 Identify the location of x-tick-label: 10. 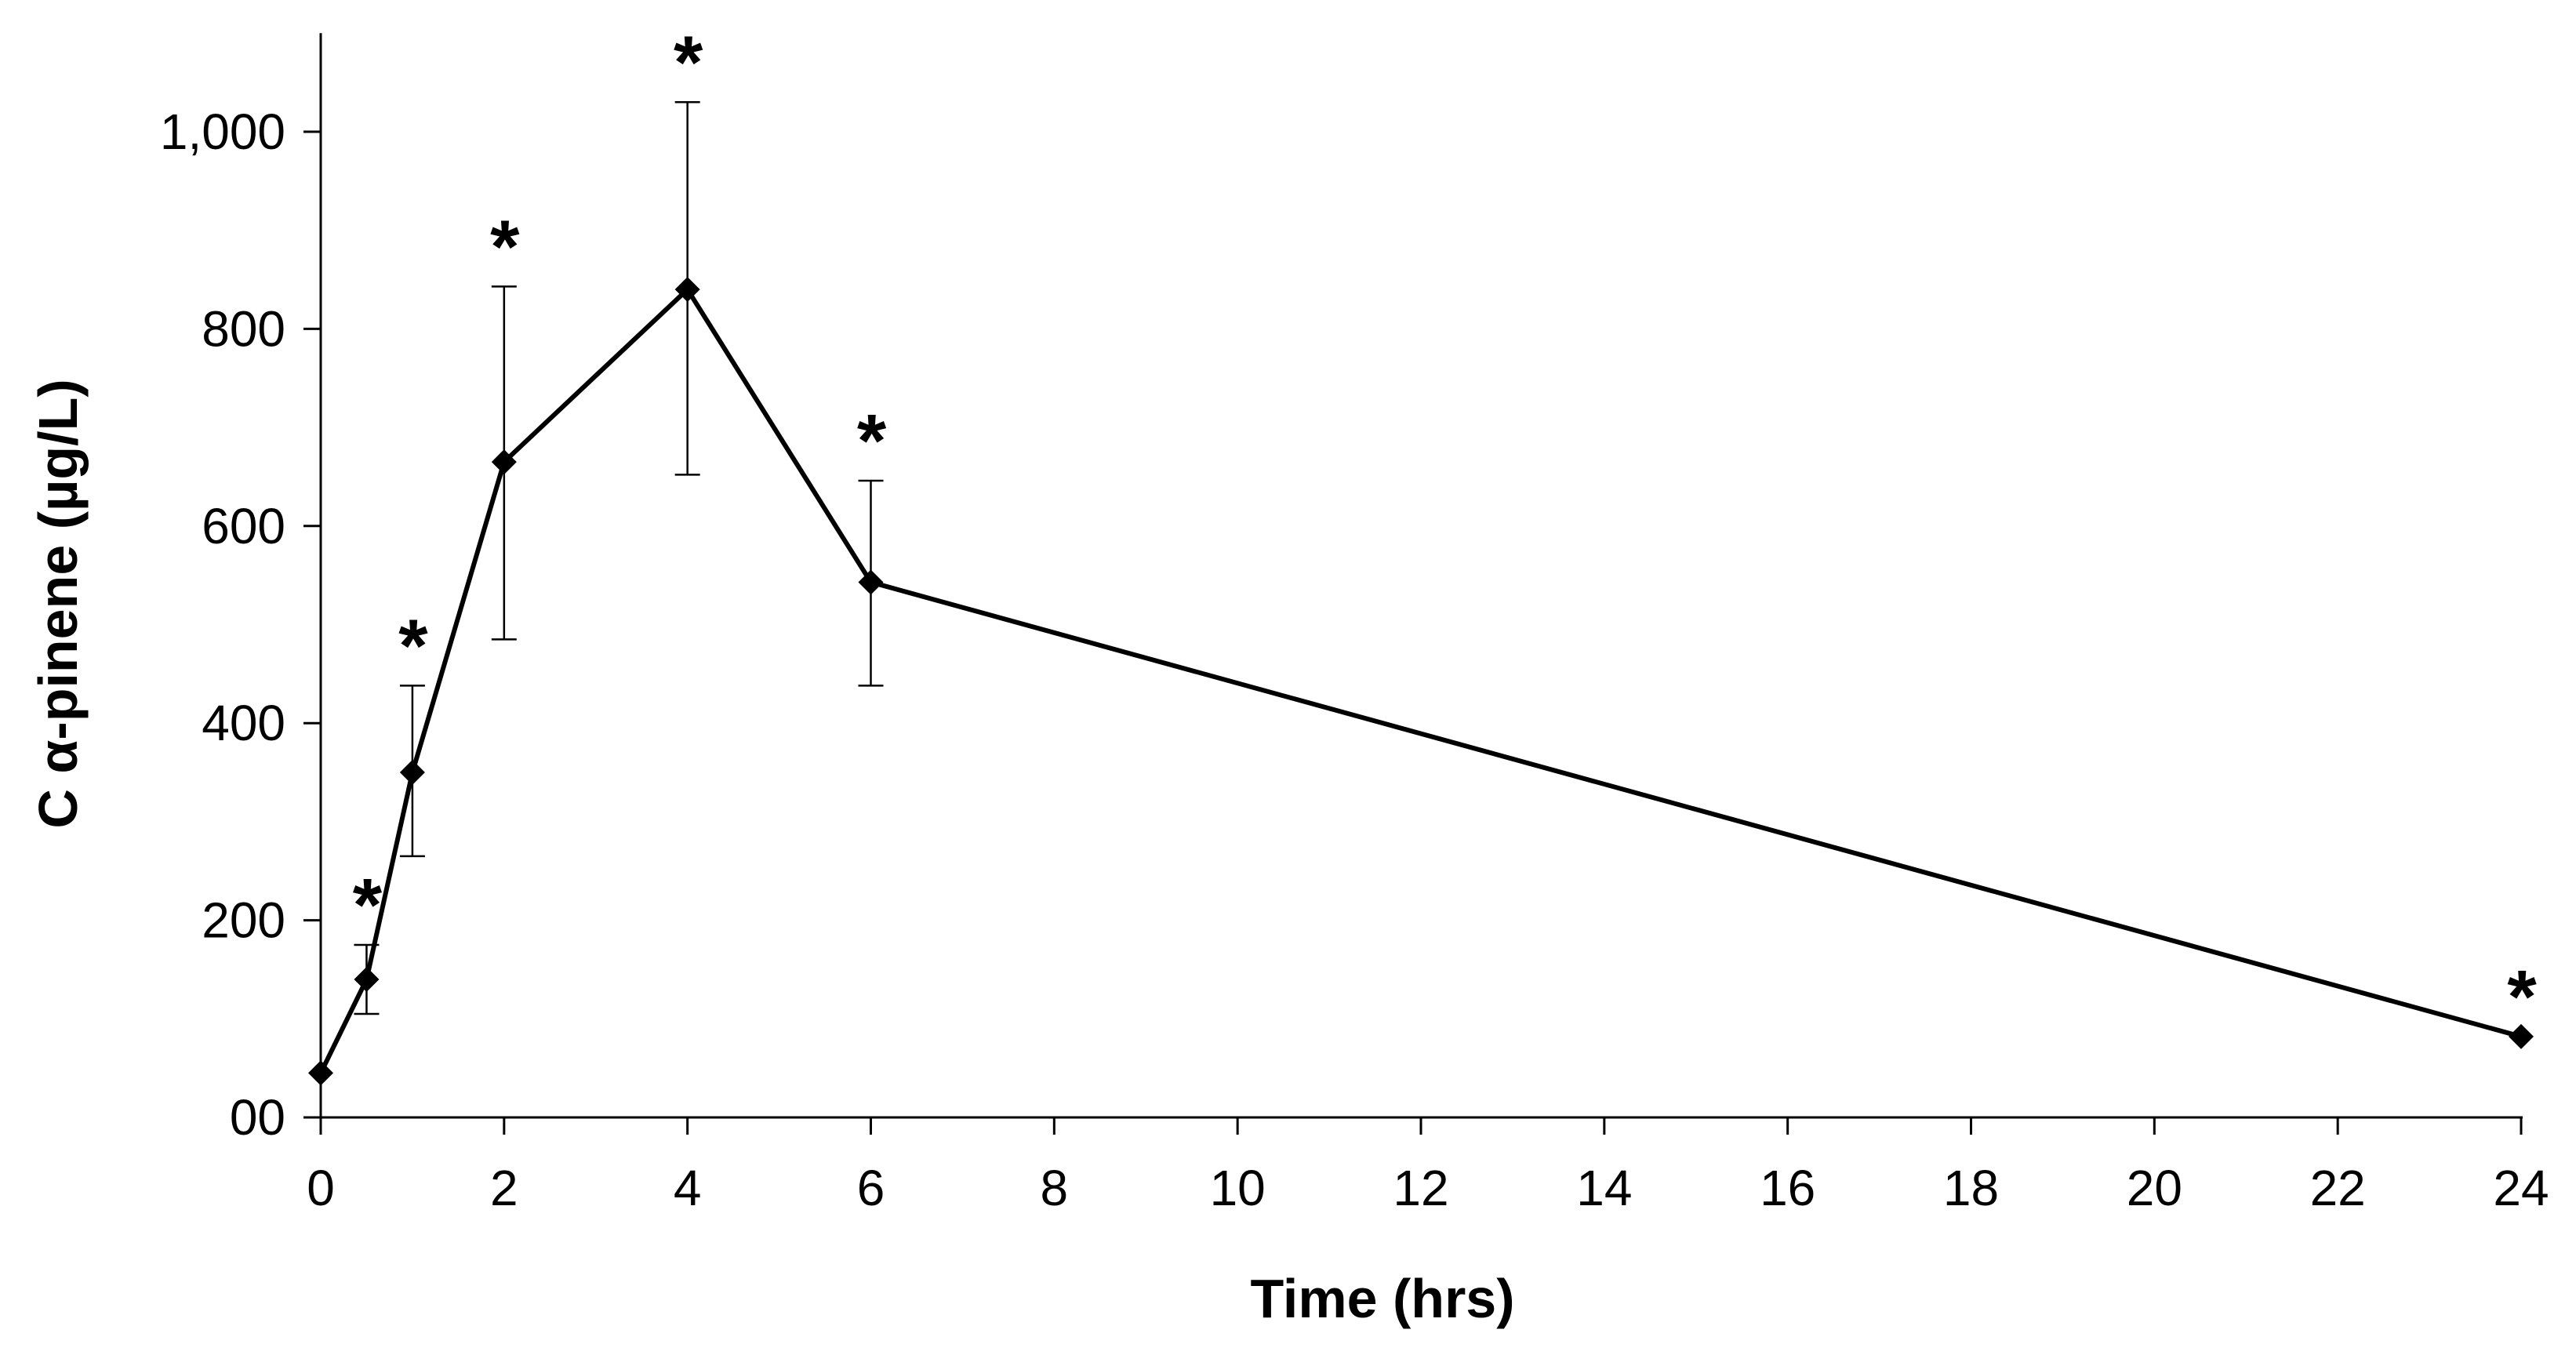
(1238, 1188).